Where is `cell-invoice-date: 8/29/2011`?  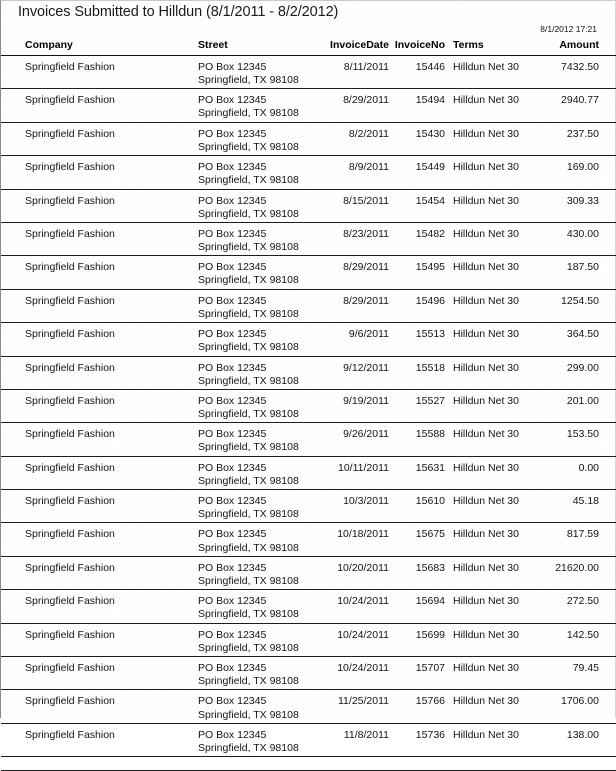 cell-invoice-date: 8/29/2011 is located at coordinates (366, 100).